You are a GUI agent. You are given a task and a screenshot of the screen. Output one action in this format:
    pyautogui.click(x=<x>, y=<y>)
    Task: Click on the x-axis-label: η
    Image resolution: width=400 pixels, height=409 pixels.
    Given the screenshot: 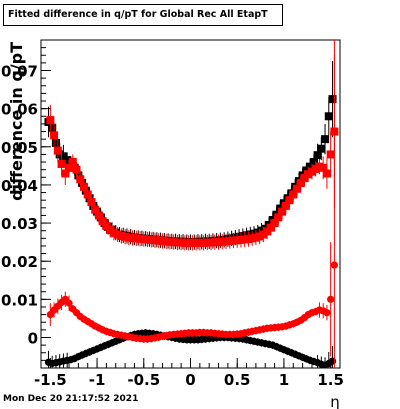 What is the action you would take?
    pyautogui.click(x=335, y=401)
    